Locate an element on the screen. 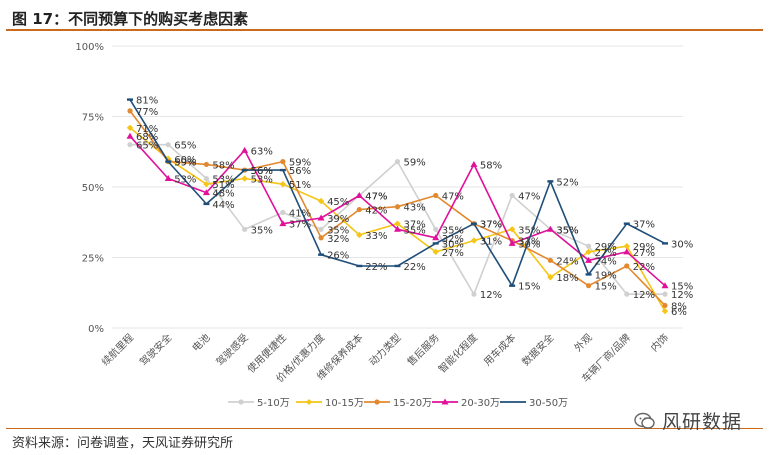  watermark-text: 风研数据 is located at coordinates (702, 422).